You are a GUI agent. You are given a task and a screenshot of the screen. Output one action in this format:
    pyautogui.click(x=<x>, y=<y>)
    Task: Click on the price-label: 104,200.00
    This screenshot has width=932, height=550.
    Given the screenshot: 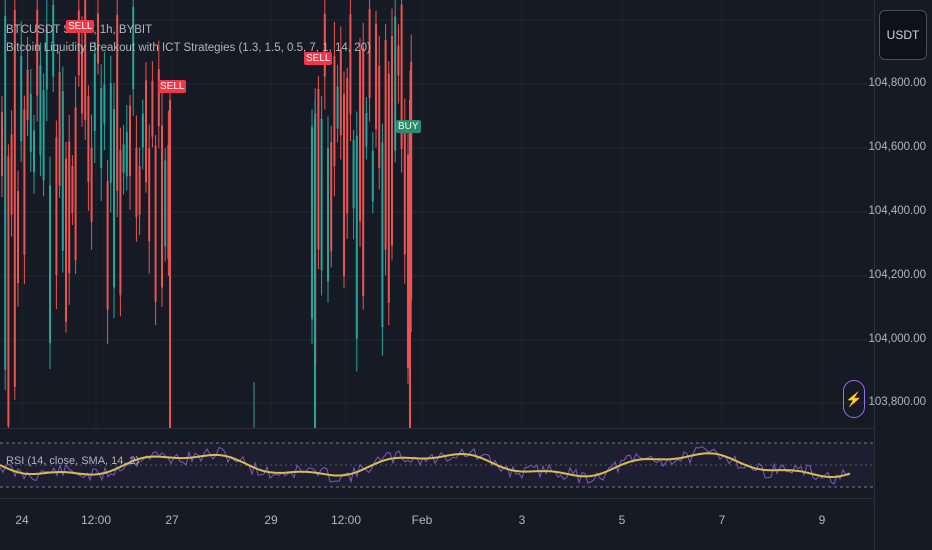 What is the action you would take?
    pyautogui.click(x=897, y=275)
    